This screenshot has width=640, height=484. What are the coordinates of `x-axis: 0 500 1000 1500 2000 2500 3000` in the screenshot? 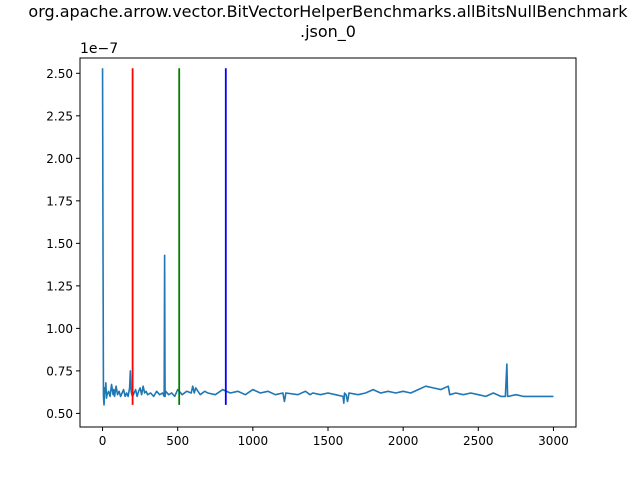 It's located at (334, 437).